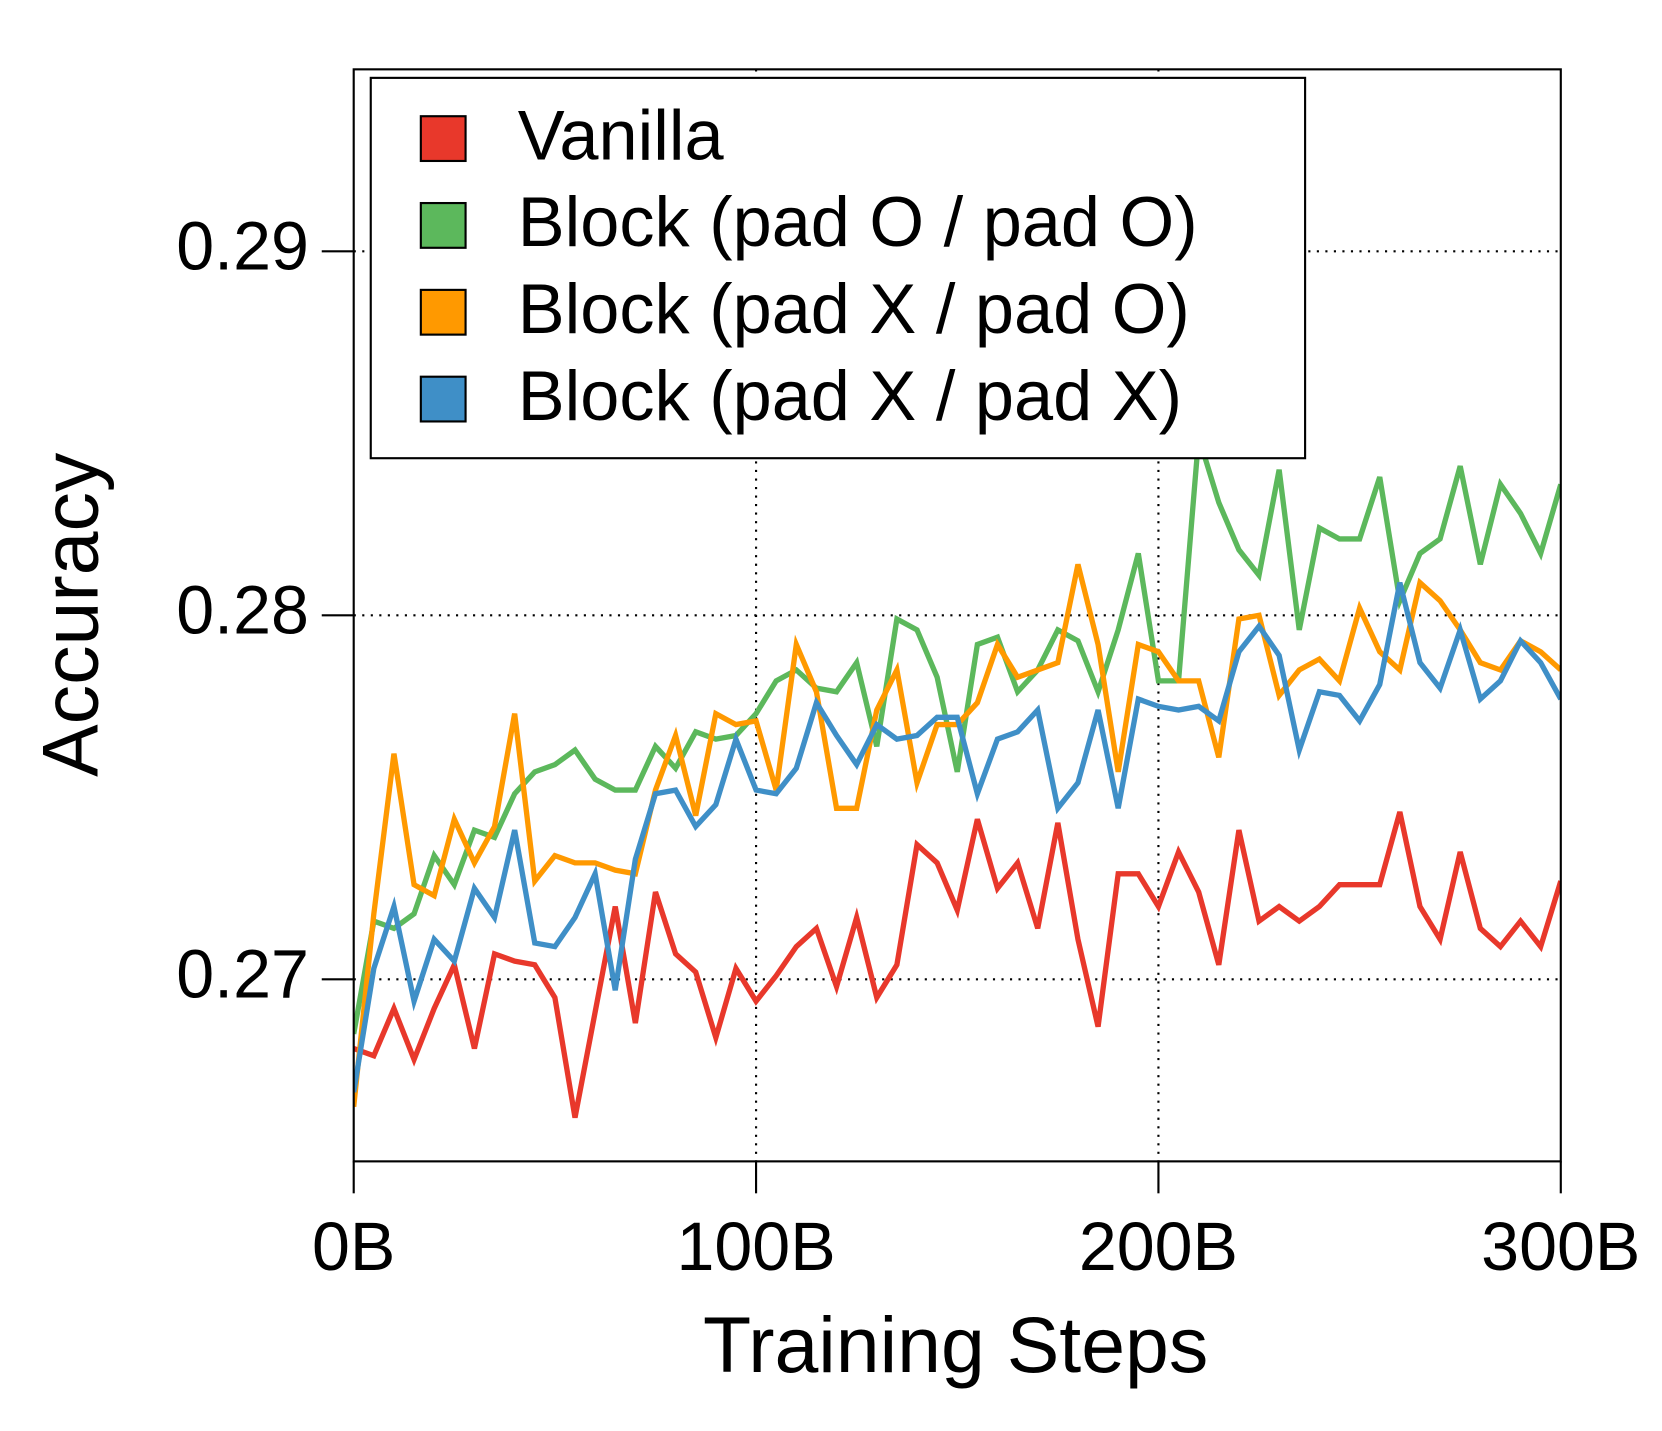  What do you see at coordinates (353, 1247) in the screenshot?
I see `x-tick-label: 0B` at bounding box center [353, 1247].